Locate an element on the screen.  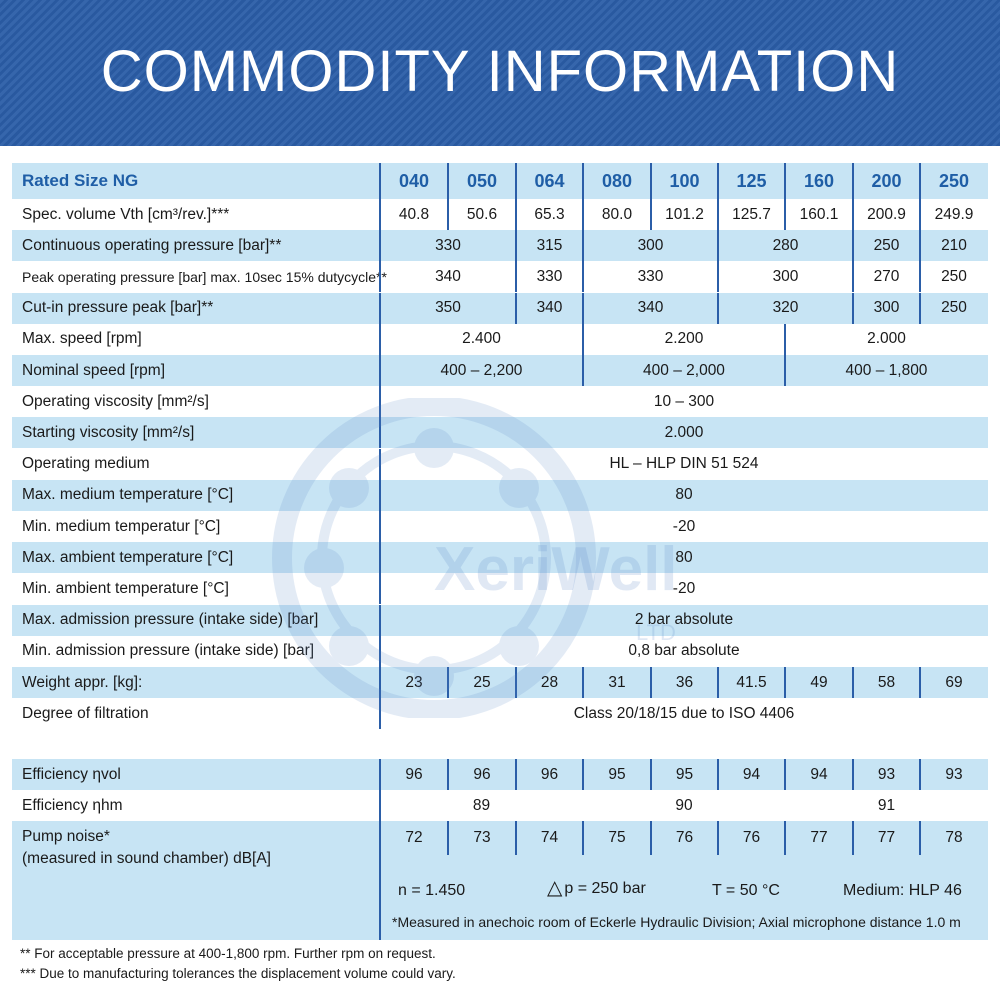
value-cell: 41.5 is located at coordinates (751, 682).